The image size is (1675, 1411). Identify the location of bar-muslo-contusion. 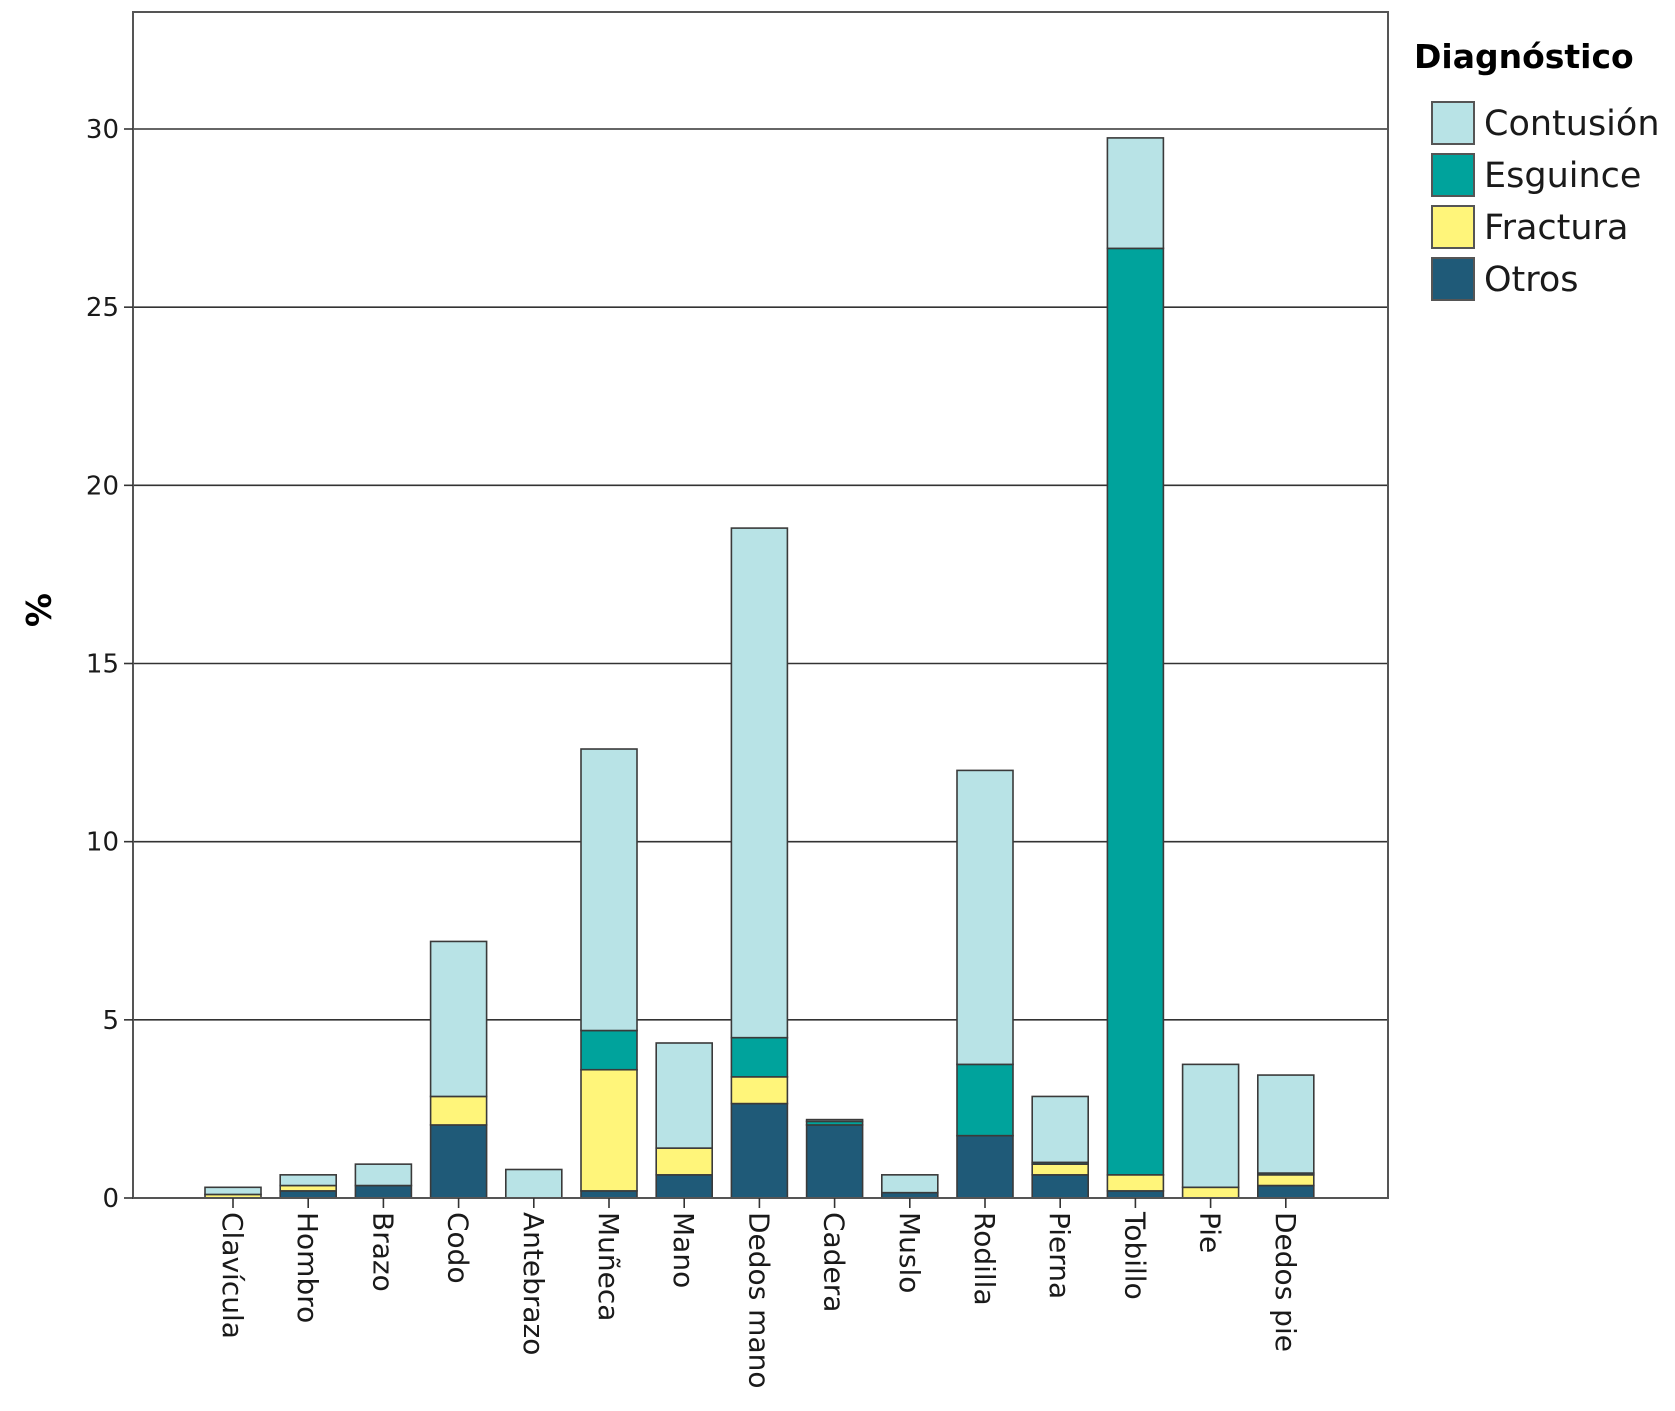
(909, 1184).